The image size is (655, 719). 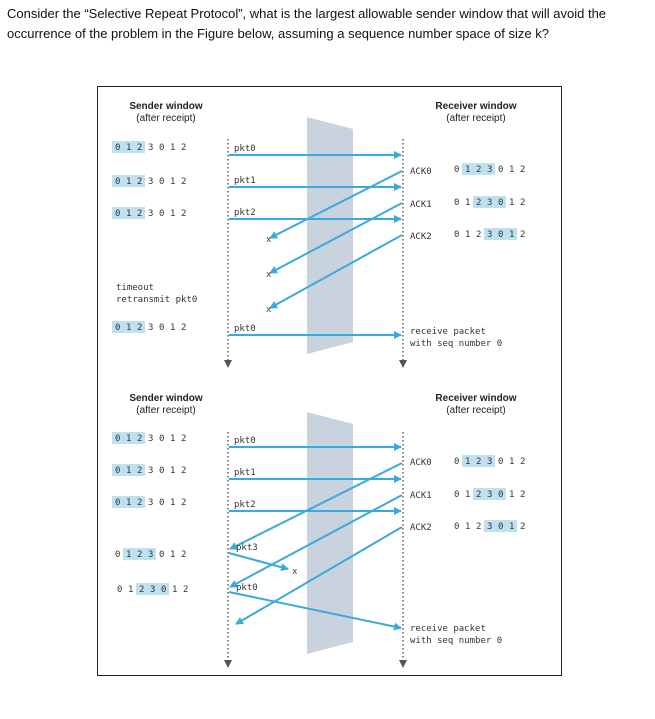 I want to click on receiver-header-bottom: Receiver window, so click(x=475, y=398).